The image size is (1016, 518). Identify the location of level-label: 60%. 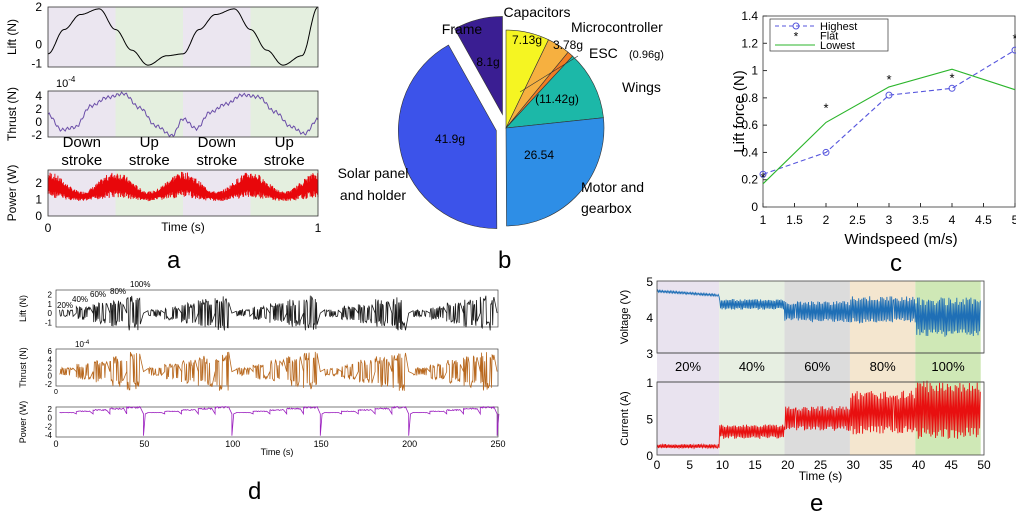
(98, 294).